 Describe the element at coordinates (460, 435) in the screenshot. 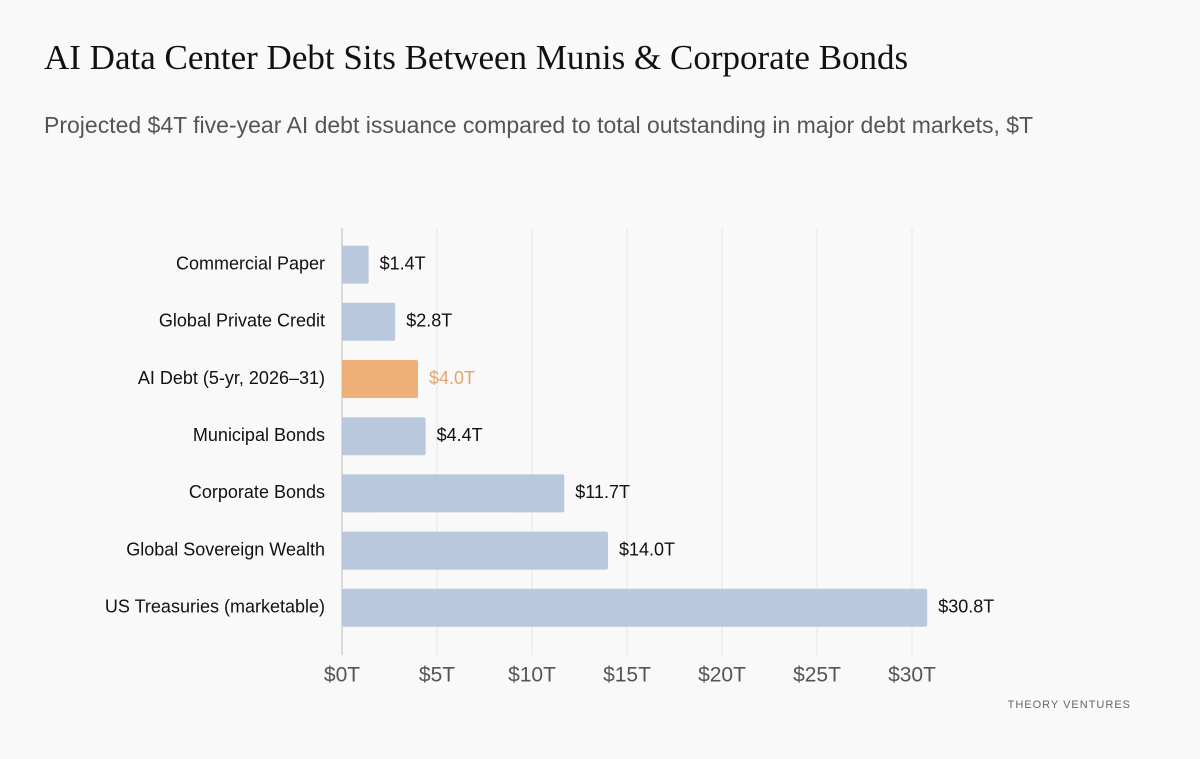

I see `value-label: $4.4T` at that location.